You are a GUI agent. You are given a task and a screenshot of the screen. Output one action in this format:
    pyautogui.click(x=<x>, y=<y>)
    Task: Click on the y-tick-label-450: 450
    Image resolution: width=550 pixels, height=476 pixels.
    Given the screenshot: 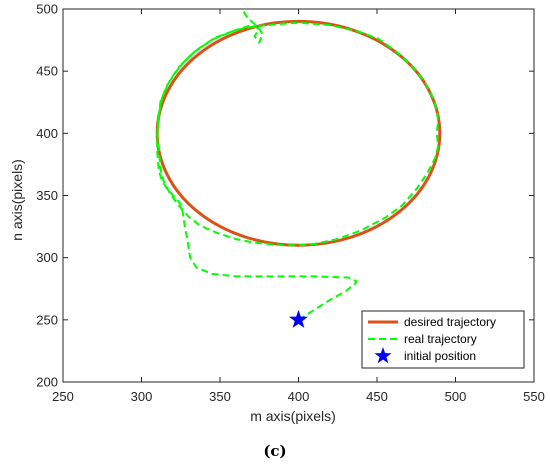 What is the action you would take?
    pyautogui.click(x=47, y=71)
    